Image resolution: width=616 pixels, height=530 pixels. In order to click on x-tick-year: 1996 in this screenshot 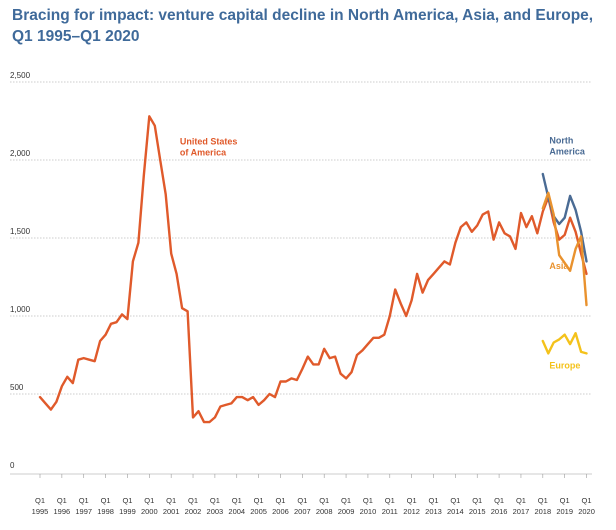, I will do `click(62, 511)`.